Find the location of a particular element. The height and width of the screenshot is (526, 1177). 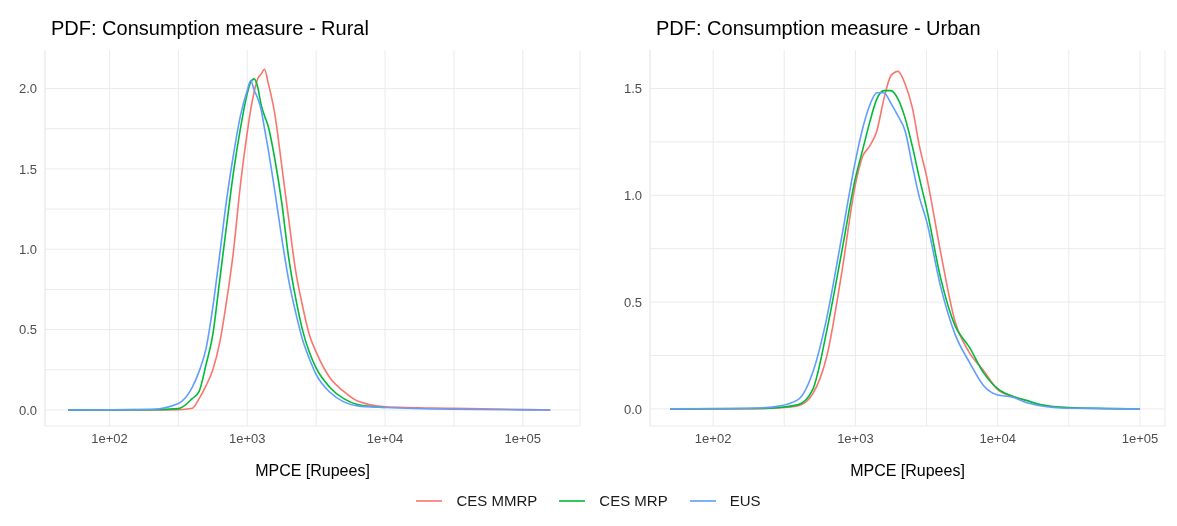

chart-title: PDF: Consumption measure - Rural is located at coordinates (210, 28).